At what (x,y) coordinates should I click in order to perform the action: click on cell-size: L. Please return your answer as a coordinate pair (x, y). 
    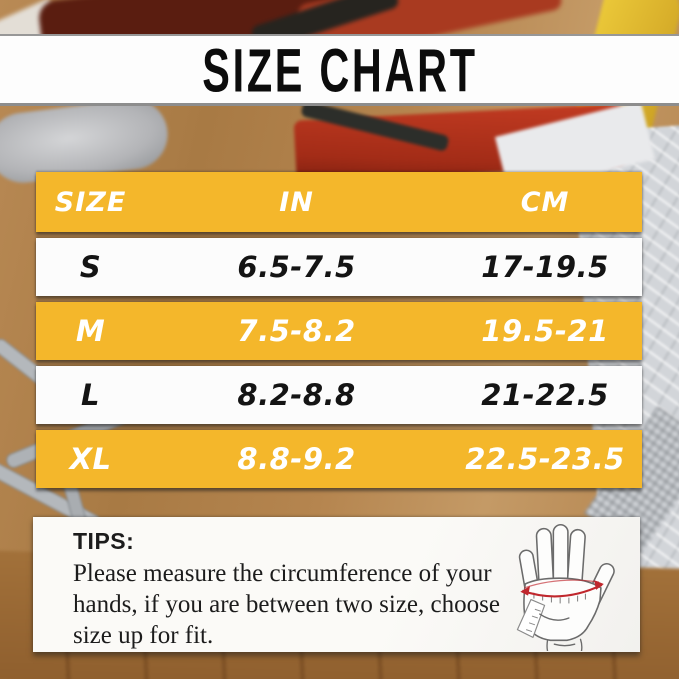
    Looking at the image, I should click on (91, 395).